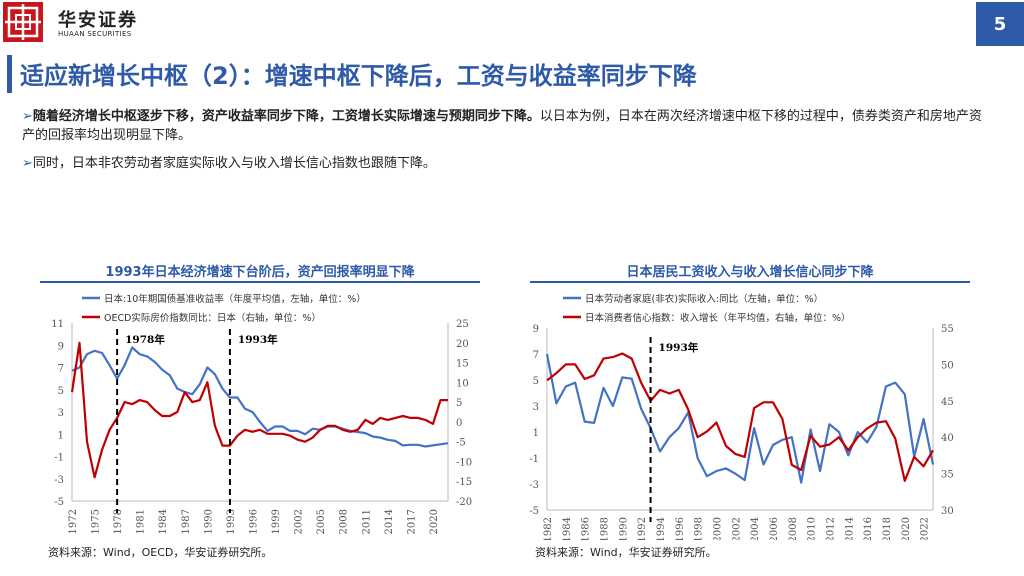  What do you see at coordinates (642, 528) in the screenshot?
I see `x-tick-label: 1992` at bounding box center [642, 528].